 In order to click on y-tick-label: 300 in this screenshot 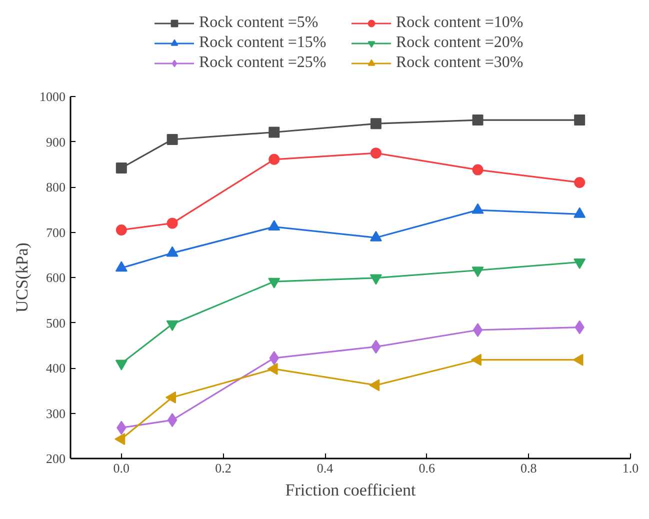, I will do `click(56, 413)`.